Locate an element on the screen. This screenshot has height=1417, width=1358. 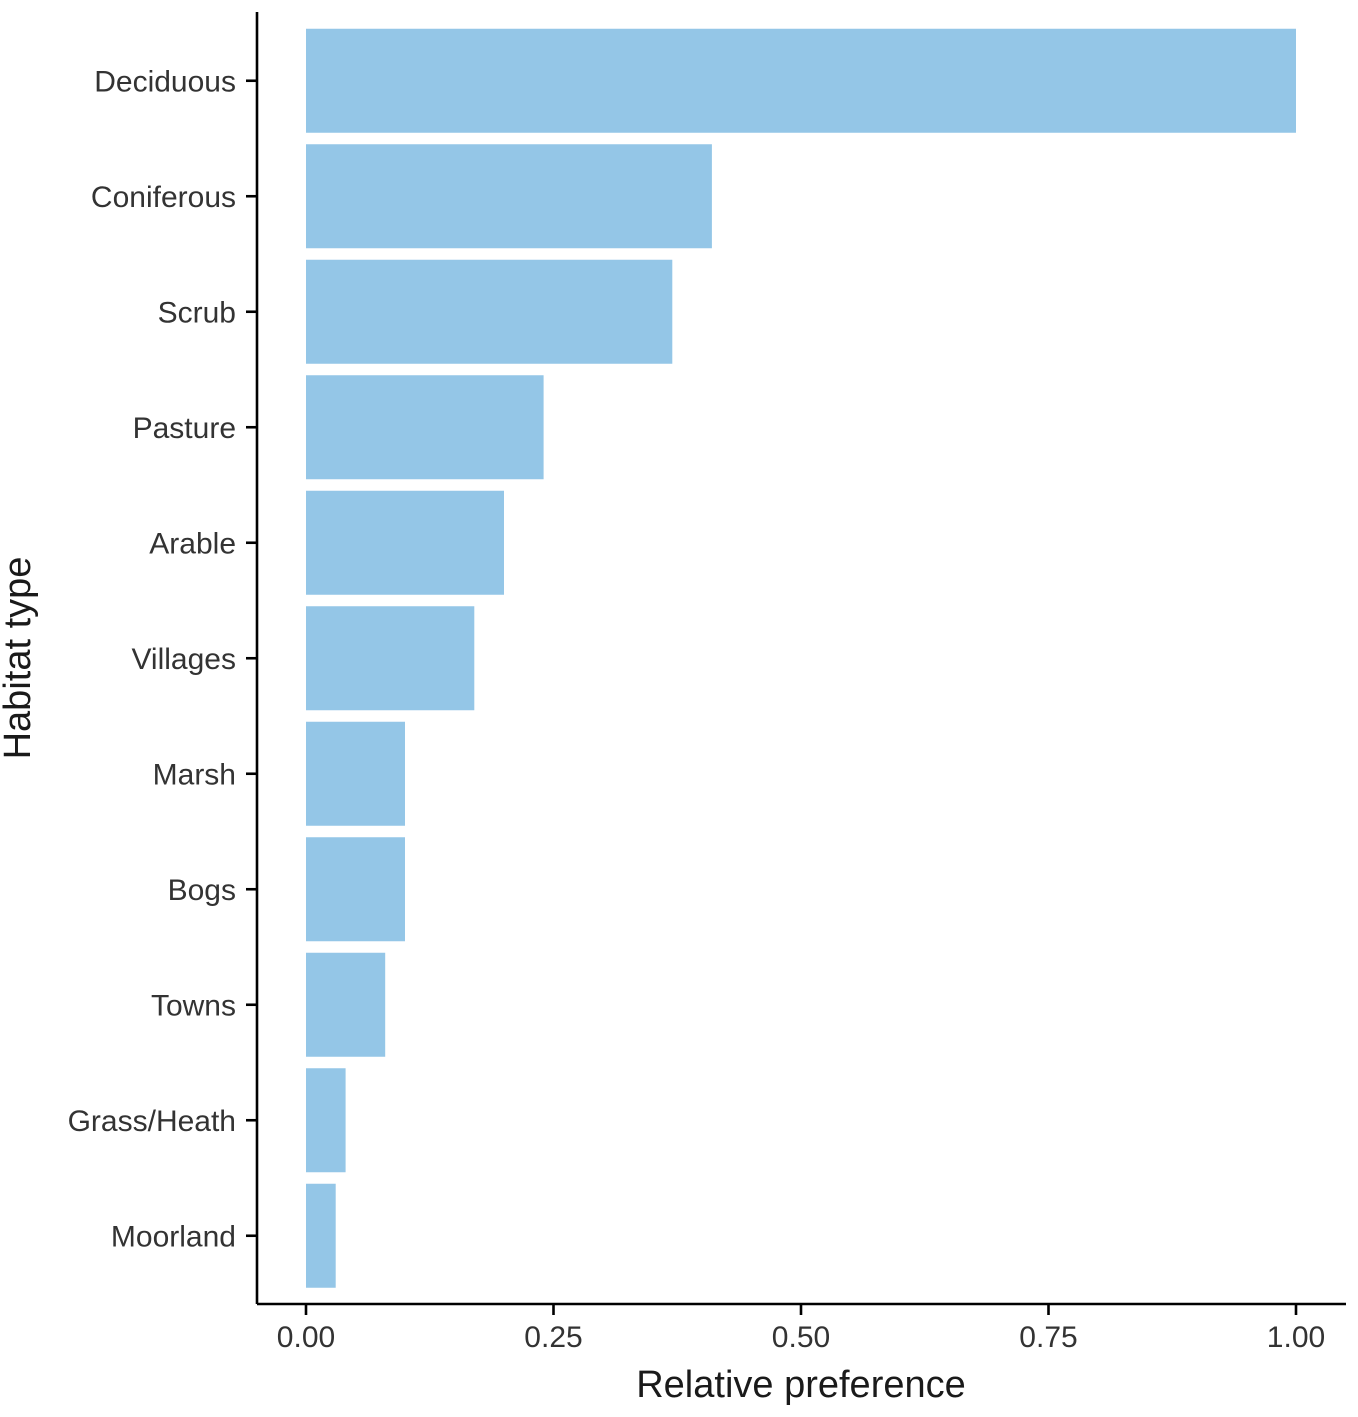
x-tick-label: 0.00 is located at coordinates (306, 1337).